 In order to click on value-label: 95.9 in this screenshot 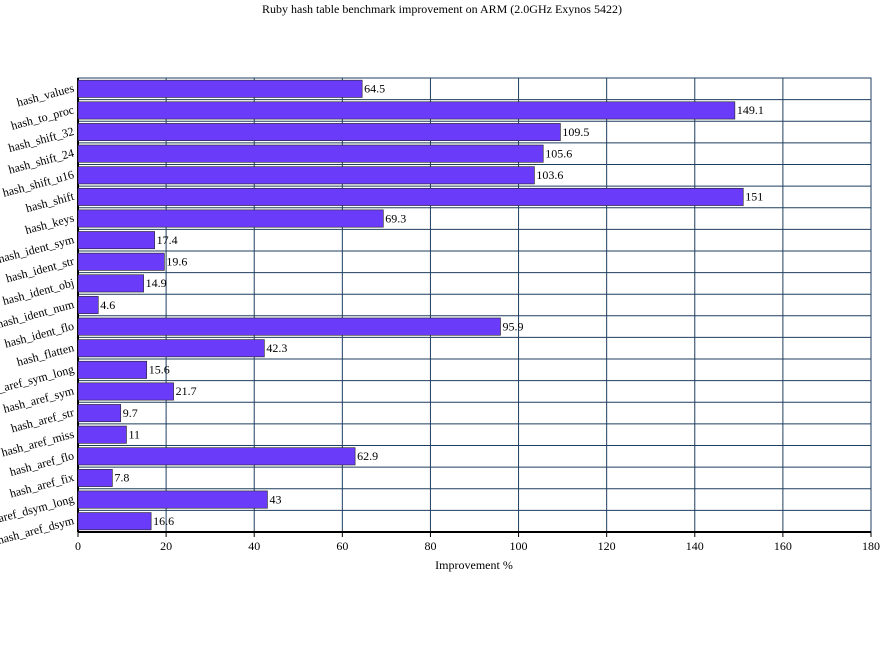, I will do `click(512, 326)`.